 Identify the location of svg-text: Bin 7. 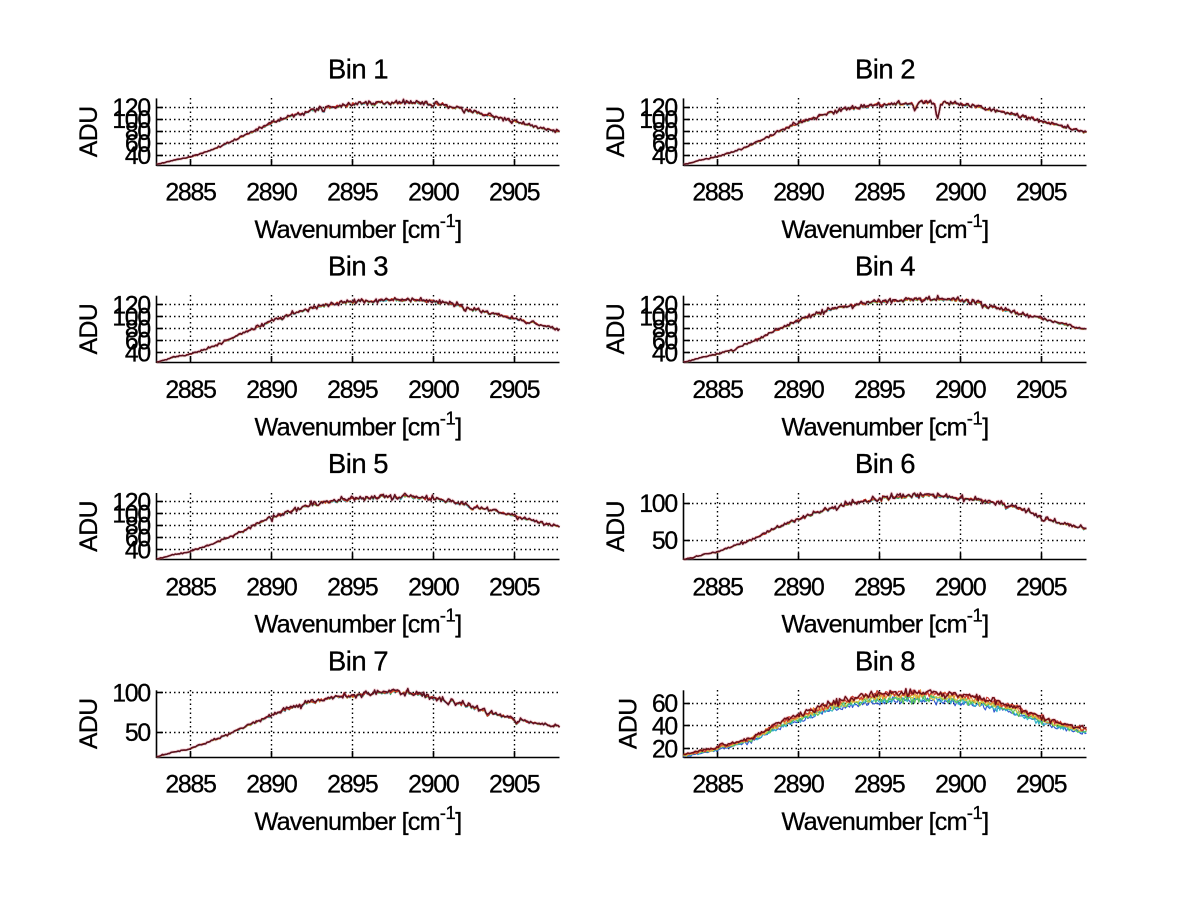
(358, 660).